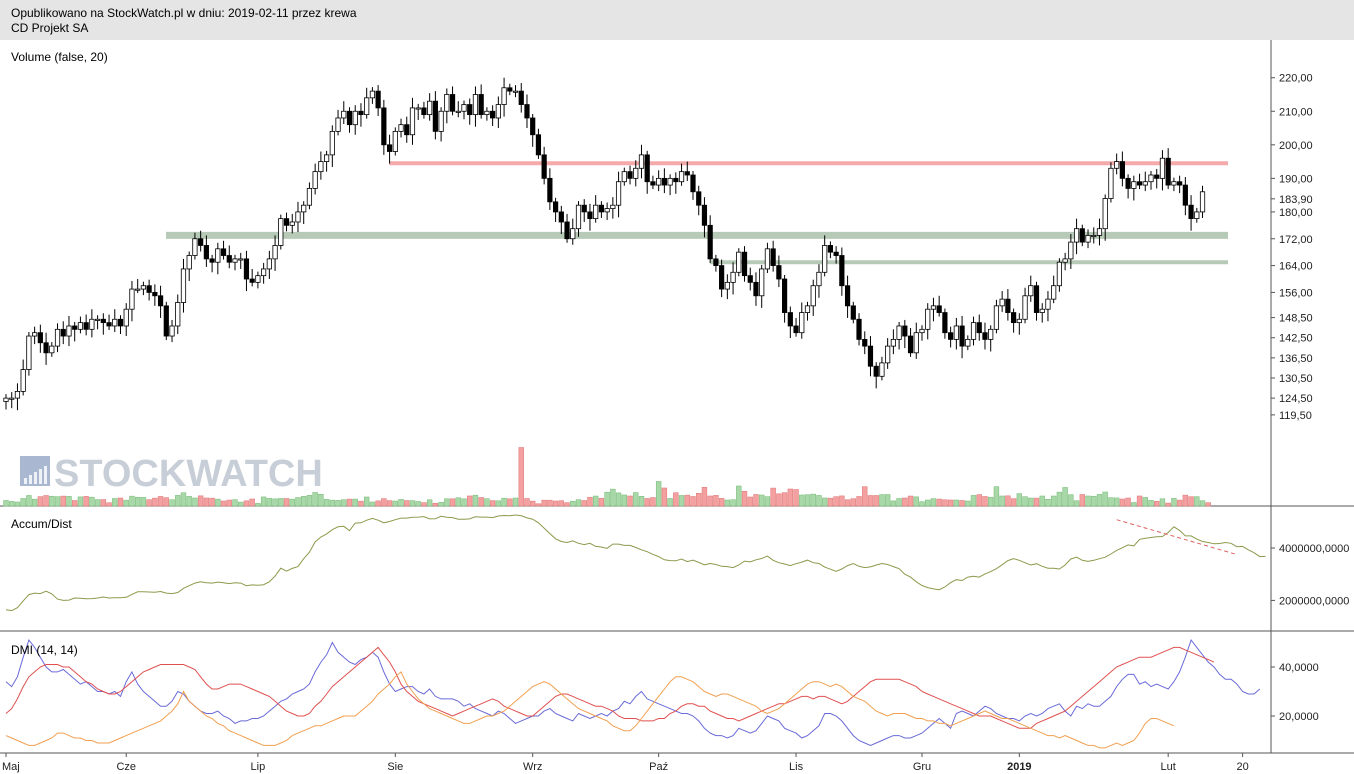 The height and width of the screenshot is (774, 1354). Describe the element at coordinates (635, 563) in the screenshot. I see `accum-dist-plot` at that location.